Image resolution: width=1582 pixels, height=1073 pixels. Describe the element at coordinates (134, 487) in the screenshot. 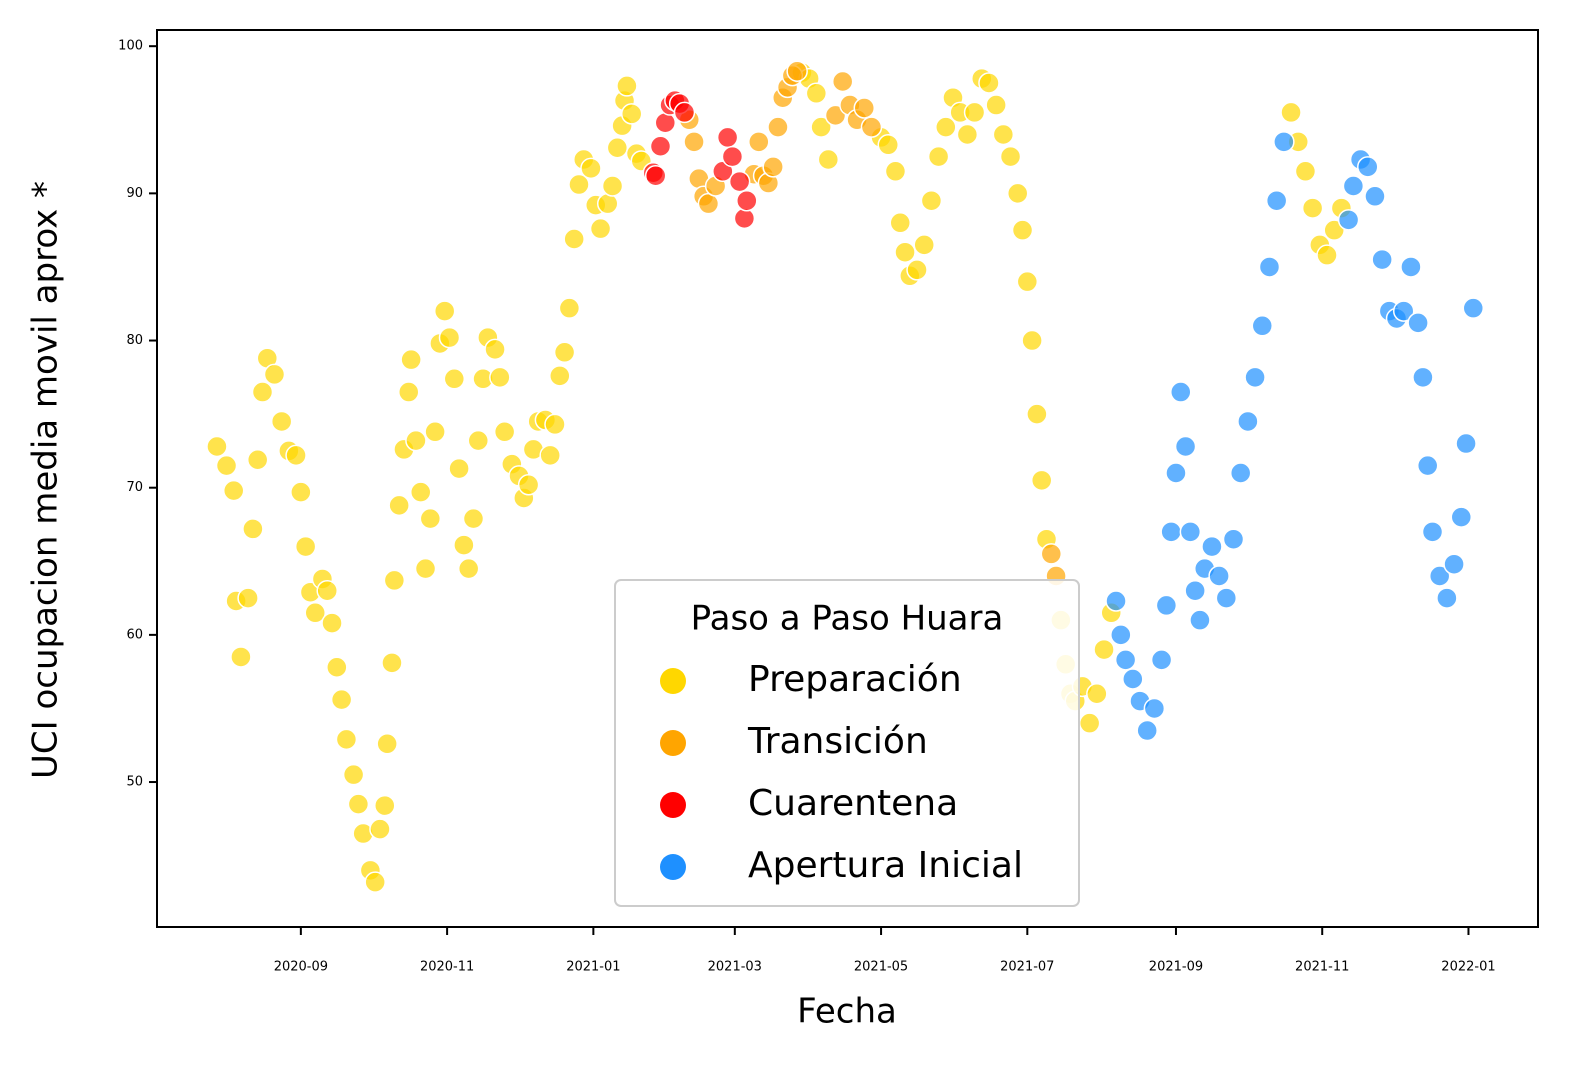

I see `y-tick-label: 70` at that location.